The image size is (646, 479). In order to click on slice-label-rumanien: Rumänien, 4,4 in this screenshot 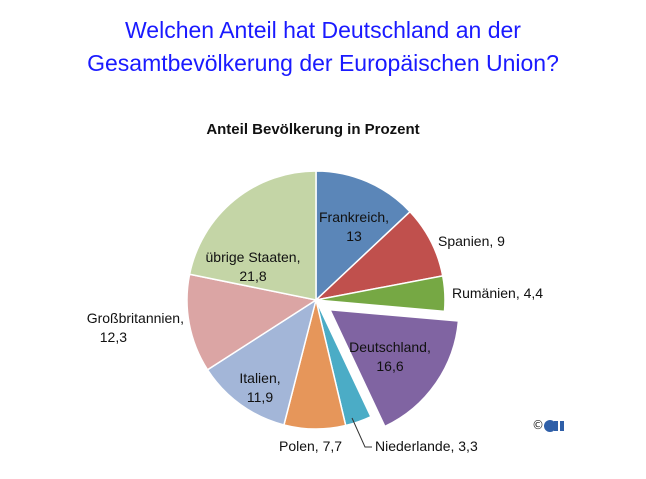, I will do `click(497, 293)`.